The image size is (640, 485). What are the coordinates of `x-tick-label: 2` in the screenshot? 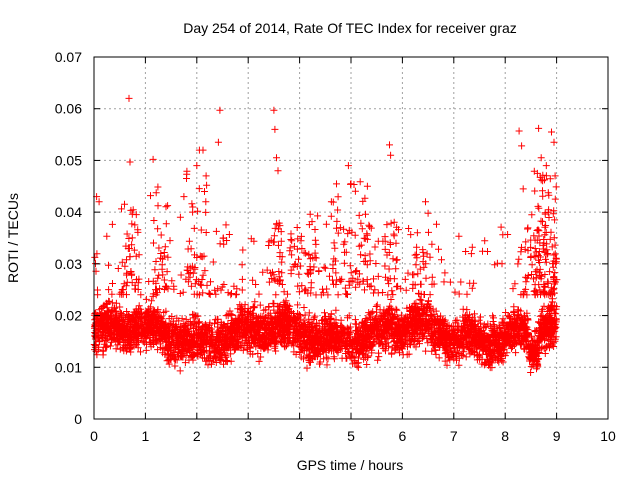 It's located at (197, 436).